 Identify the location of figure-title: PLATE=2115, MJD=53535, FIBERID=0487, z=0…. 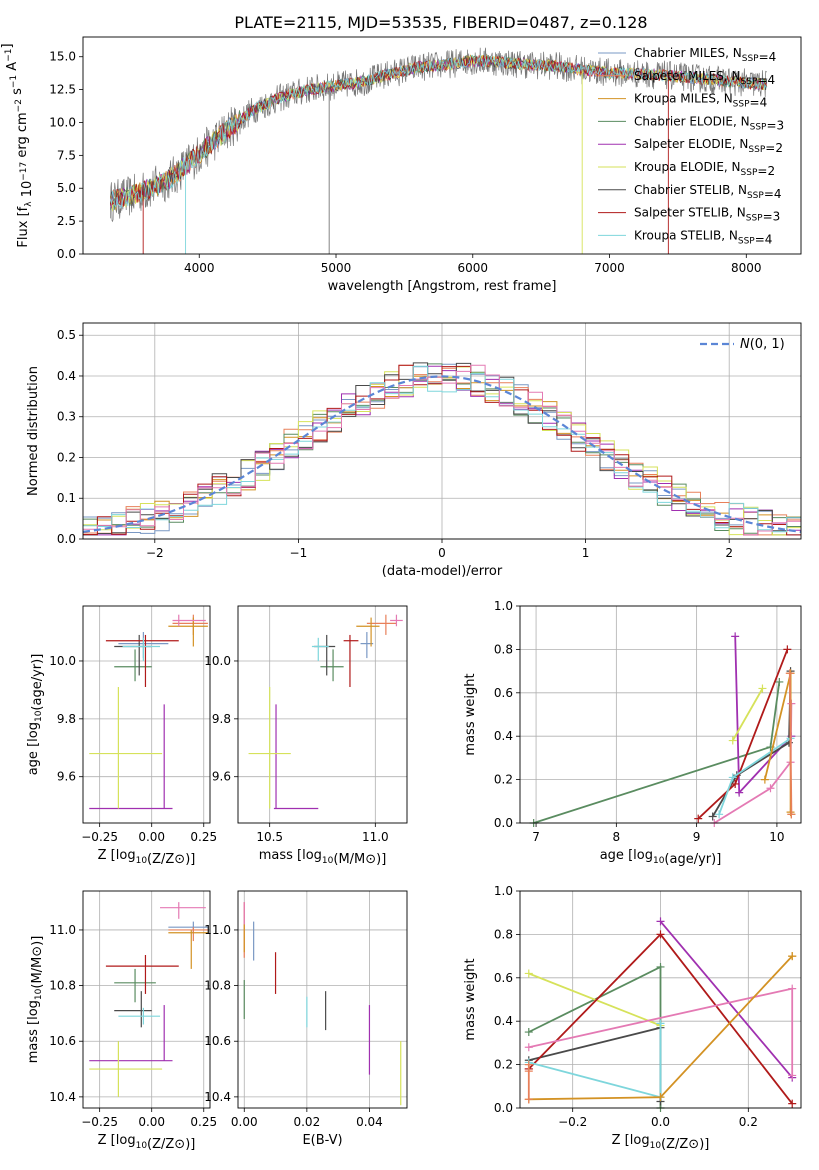
(440, 22).